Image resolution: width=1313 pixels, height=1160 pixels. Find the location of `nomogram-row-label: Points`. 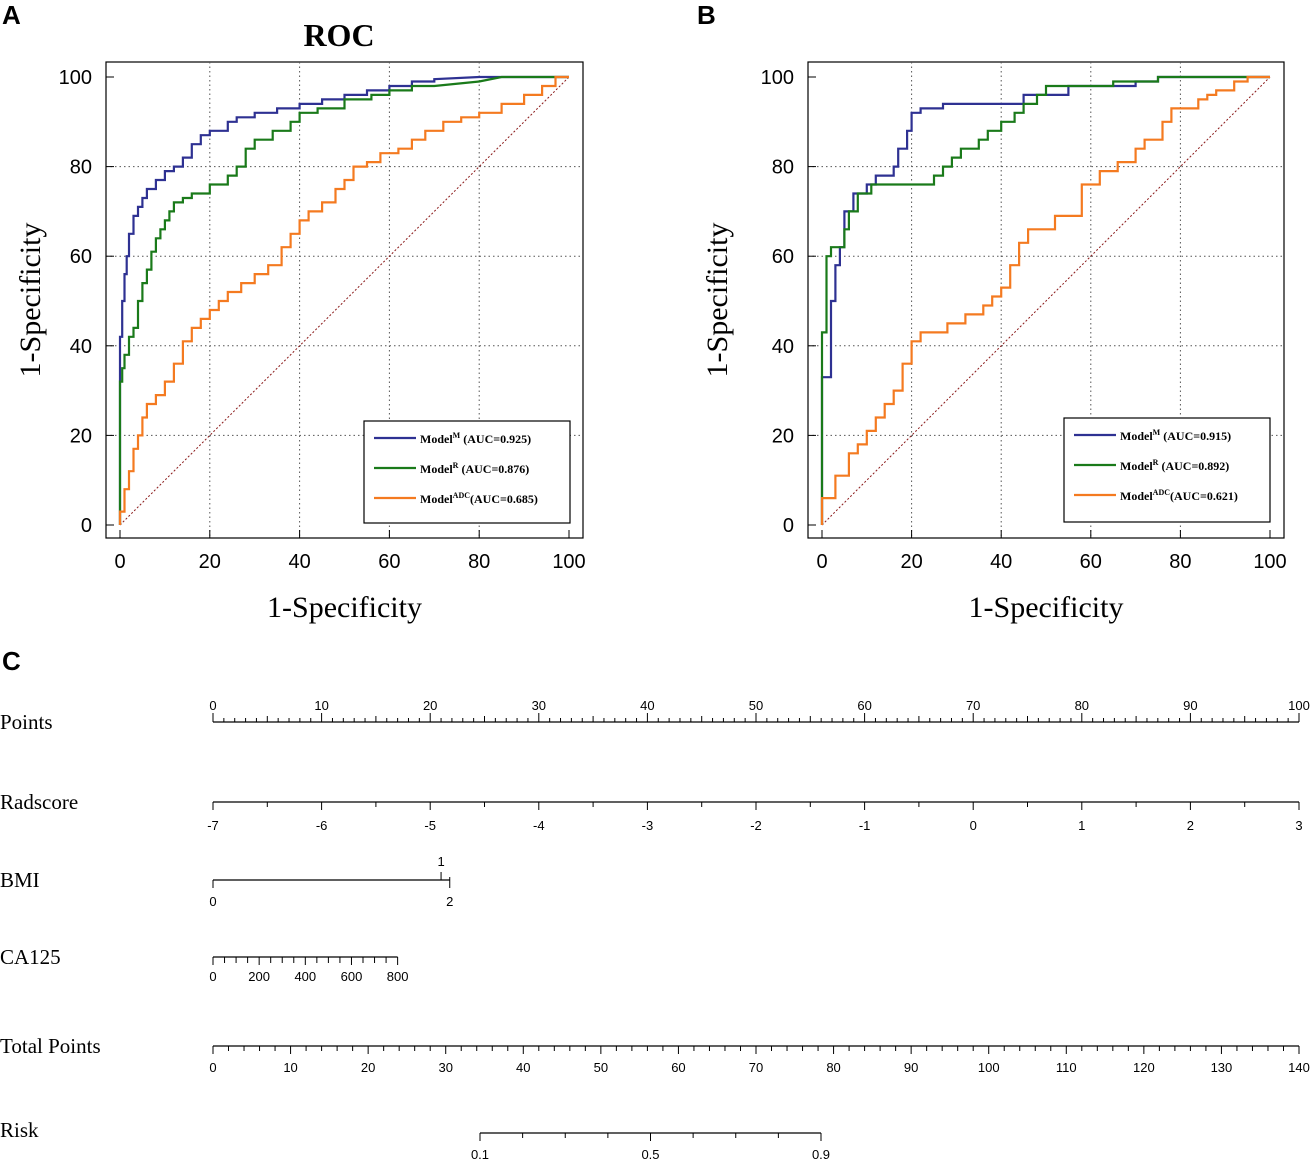

nomogram-row-label: Points is located at coordinates (26, 722).